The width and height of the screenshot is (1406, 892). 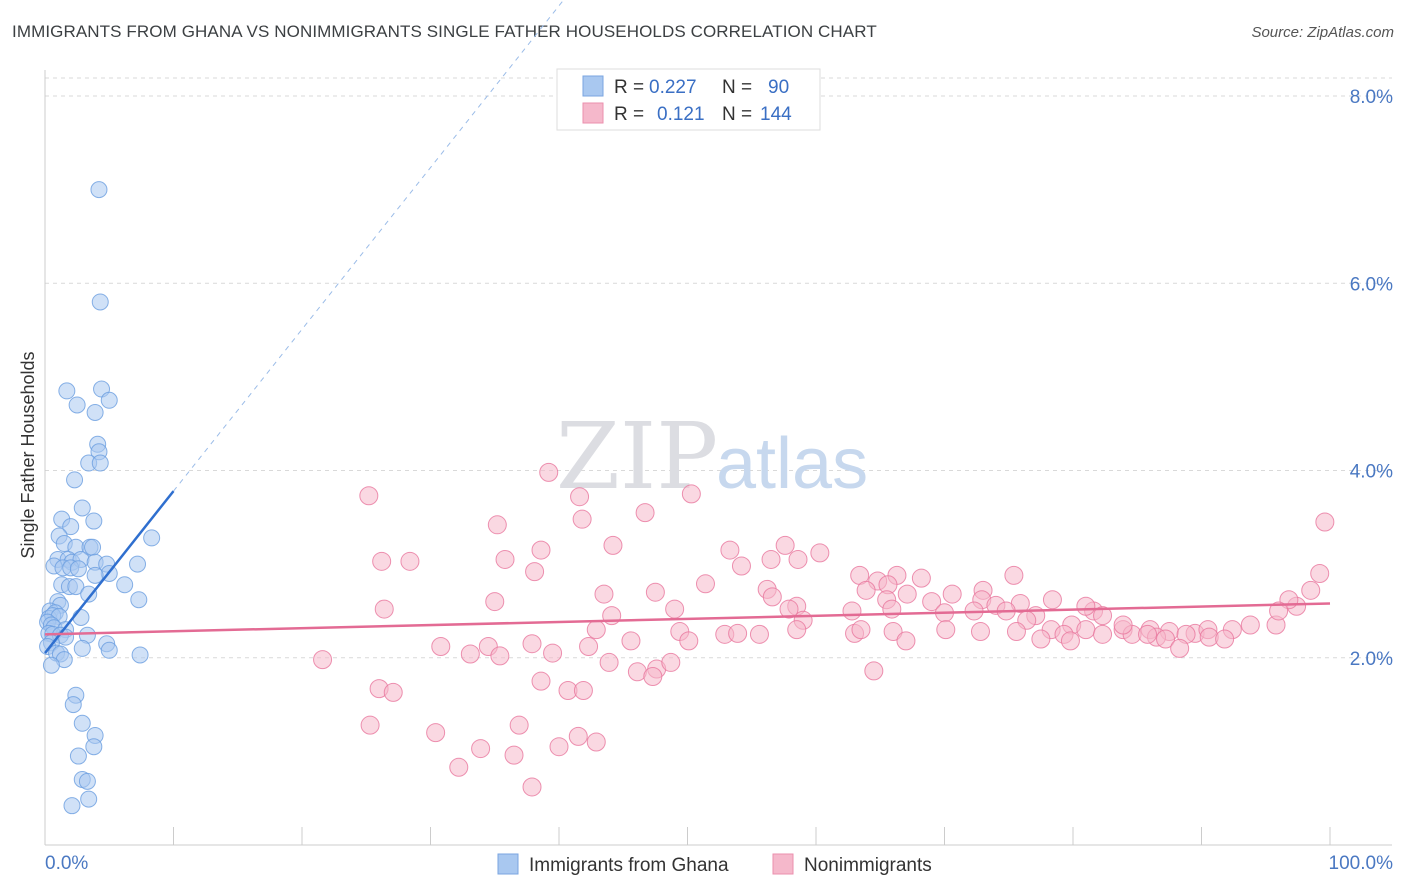 I want to click on stats-legend: R = 0.227 N = 90 R = 0.121 N = 144, so click(x=688, y=99).